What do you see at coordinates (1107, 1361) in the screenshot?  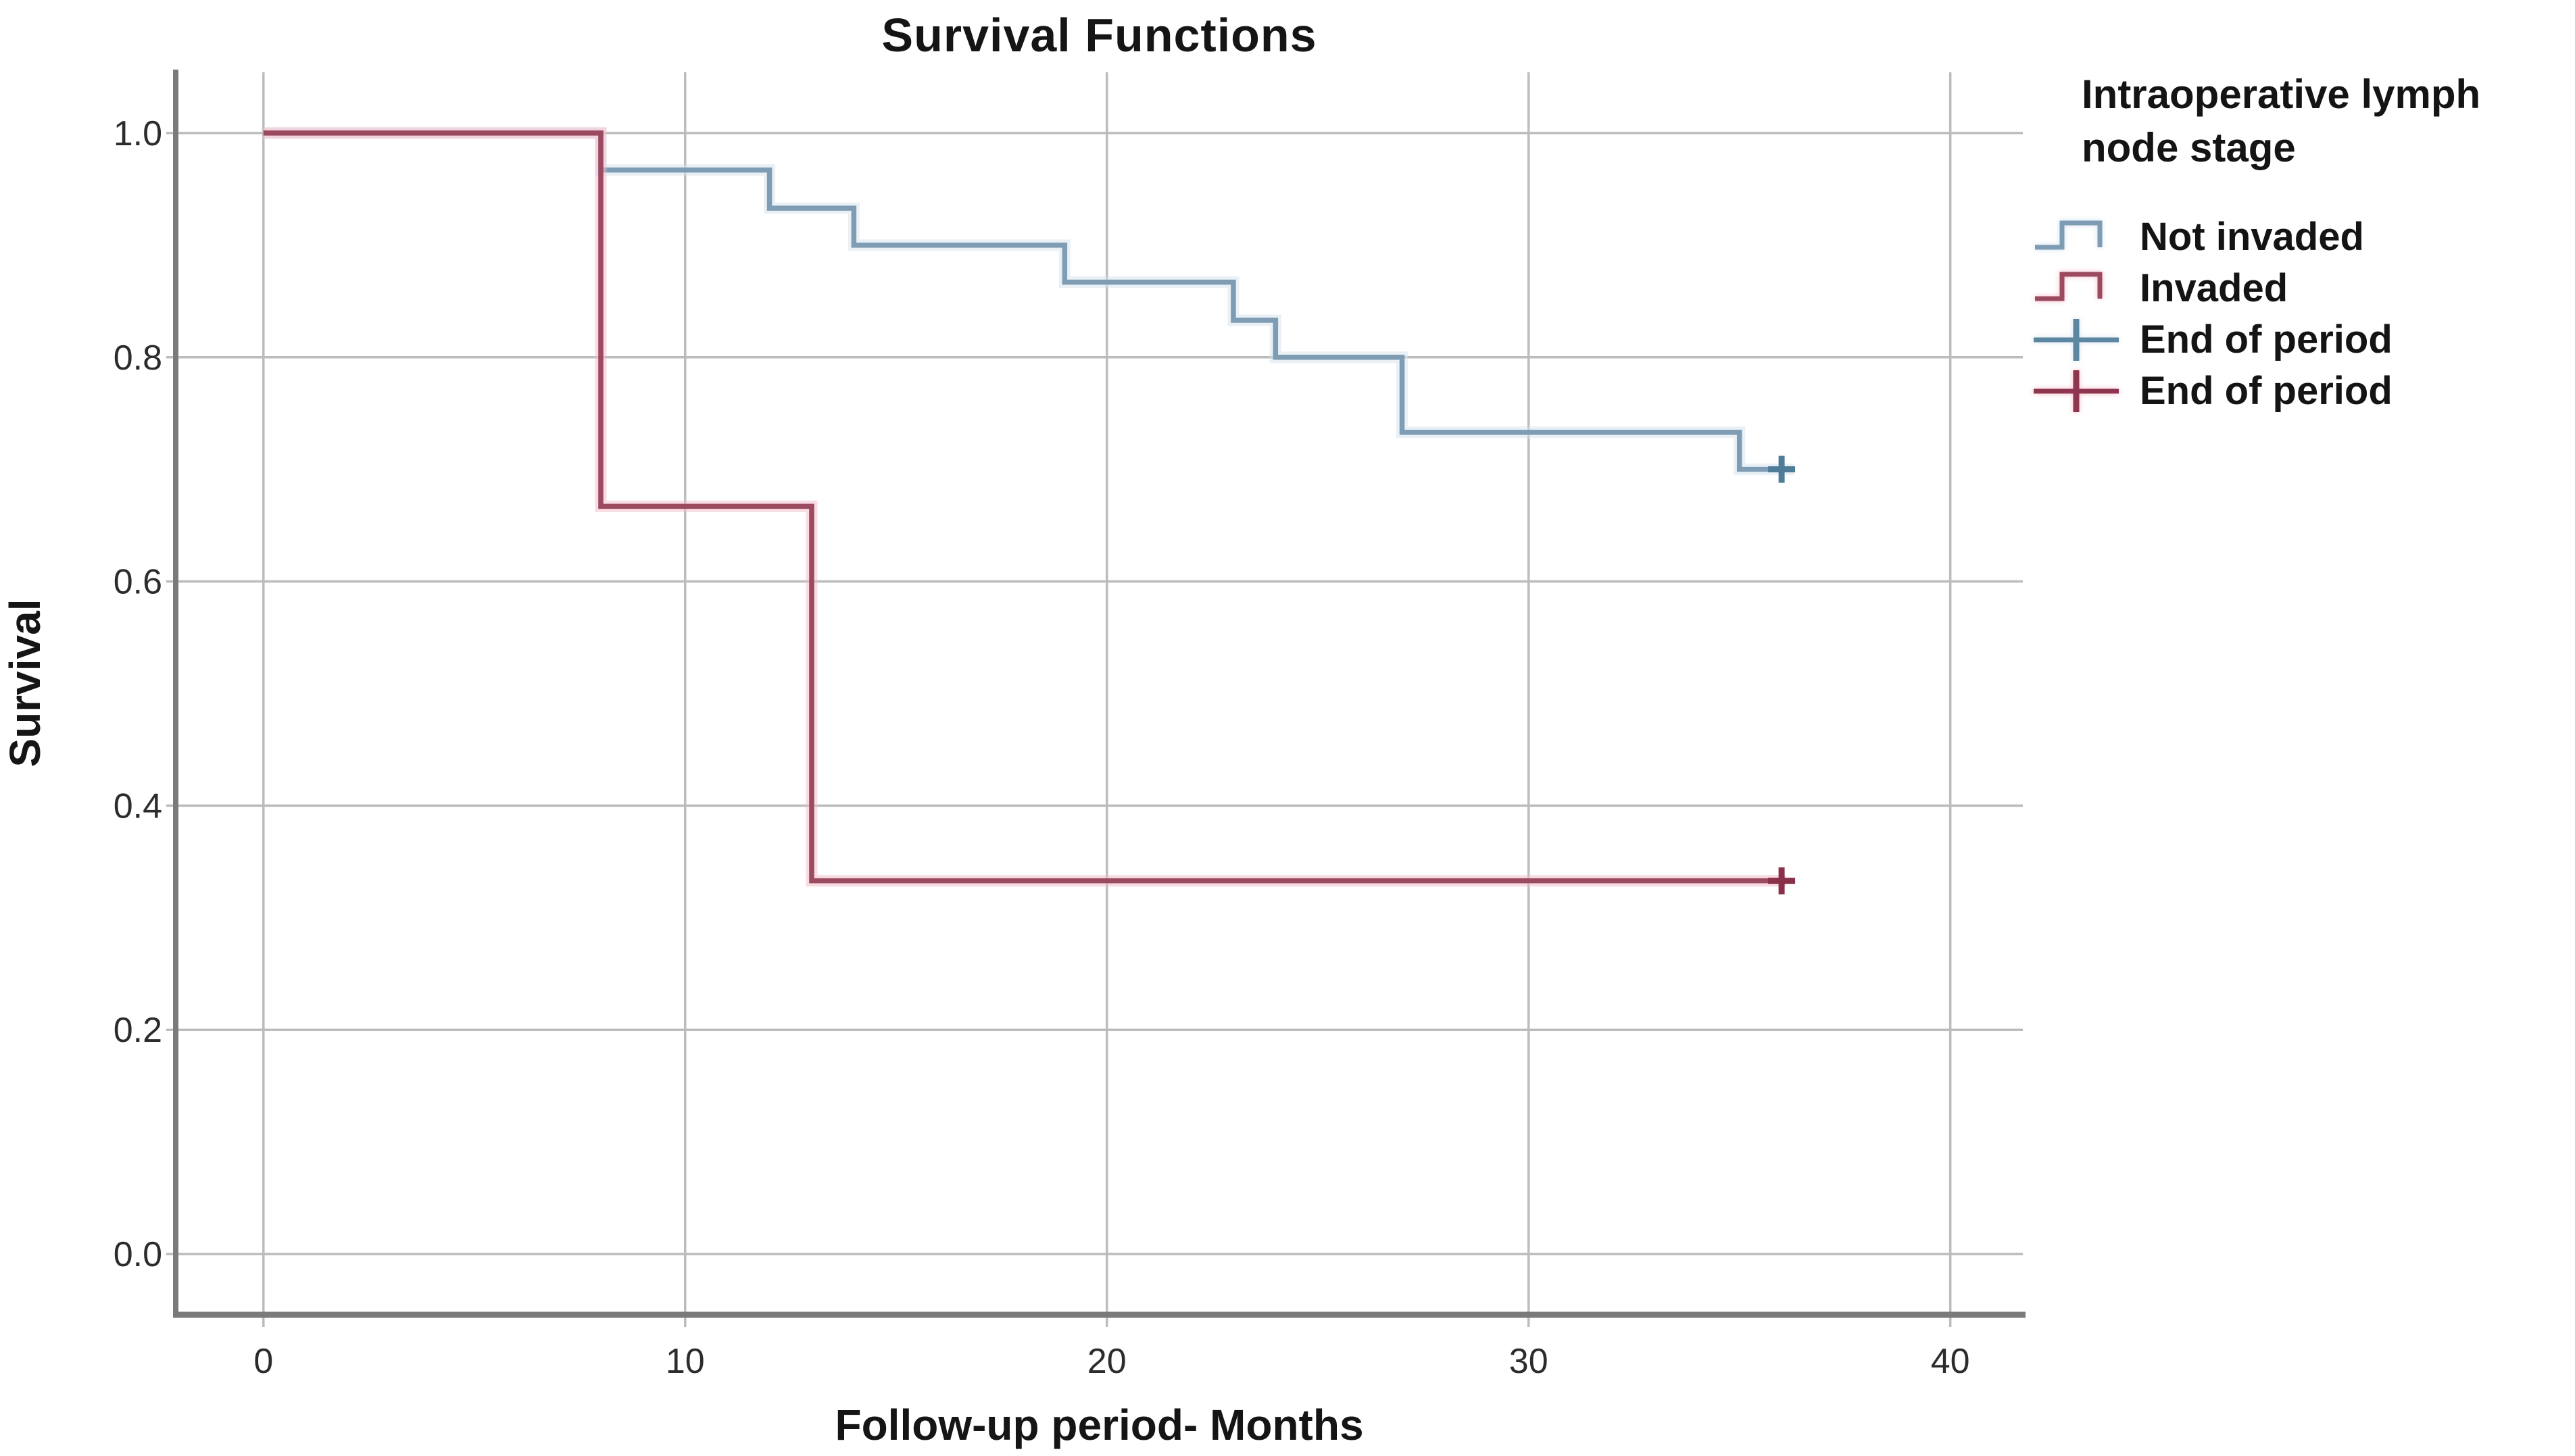 I see `x-tick-label: 20` at bounding box center [1107, 1361].